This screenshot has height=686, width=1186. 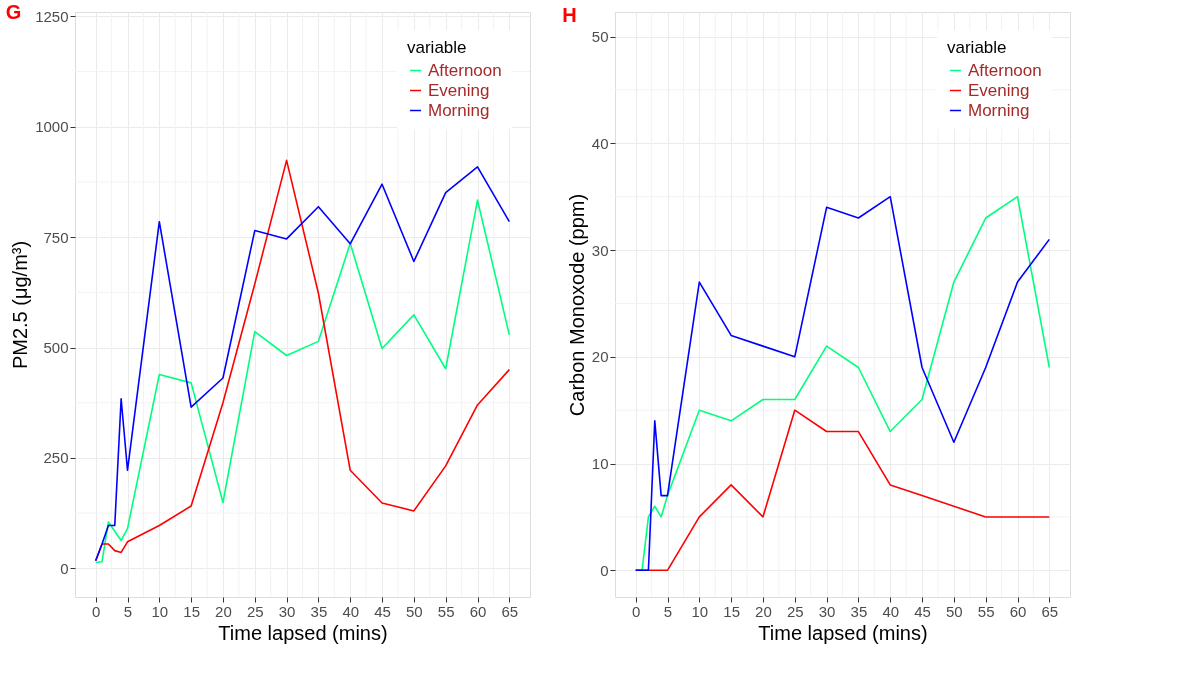 I want to click on y-tick-label: 30, so click(x=600, y=250).